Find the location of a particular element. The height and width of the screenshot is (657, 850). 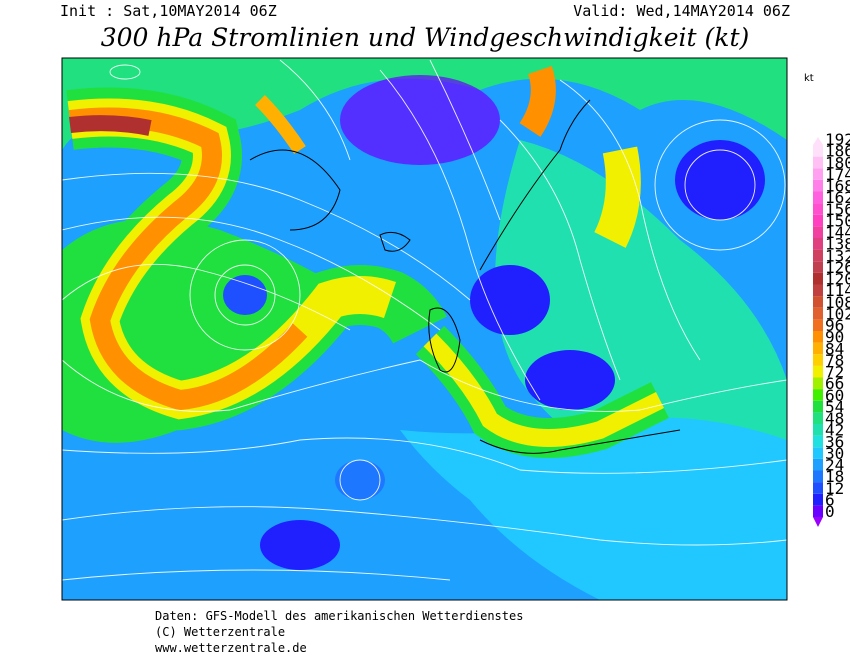

colorbar-label: 186 is located at coordinates (837, 151).